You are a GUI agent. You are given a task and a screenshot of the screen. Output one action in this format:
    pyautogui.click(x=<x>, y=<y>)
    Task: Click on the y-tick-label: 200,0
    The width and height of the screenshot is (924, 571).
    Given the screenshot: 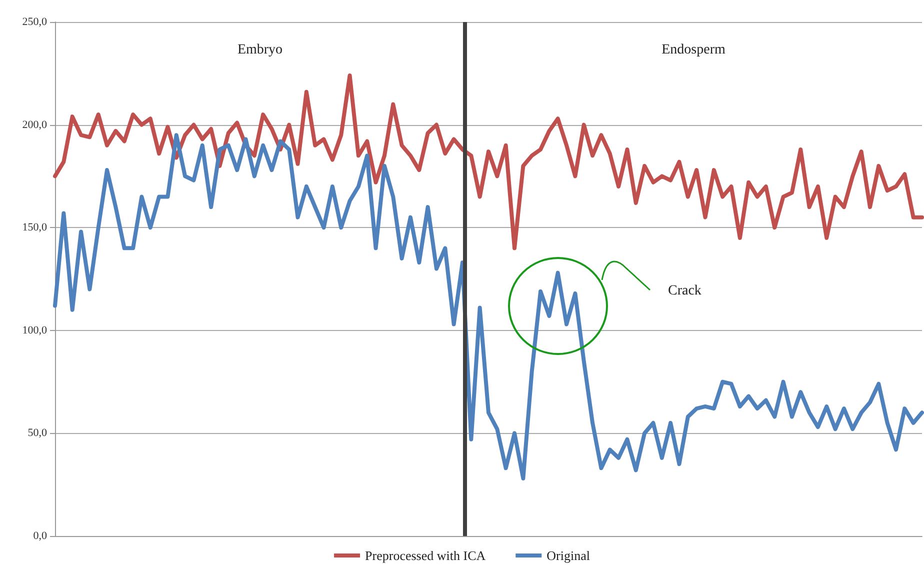 What is the action you would take?
    pyautogui.click(x=35, y=124)
    